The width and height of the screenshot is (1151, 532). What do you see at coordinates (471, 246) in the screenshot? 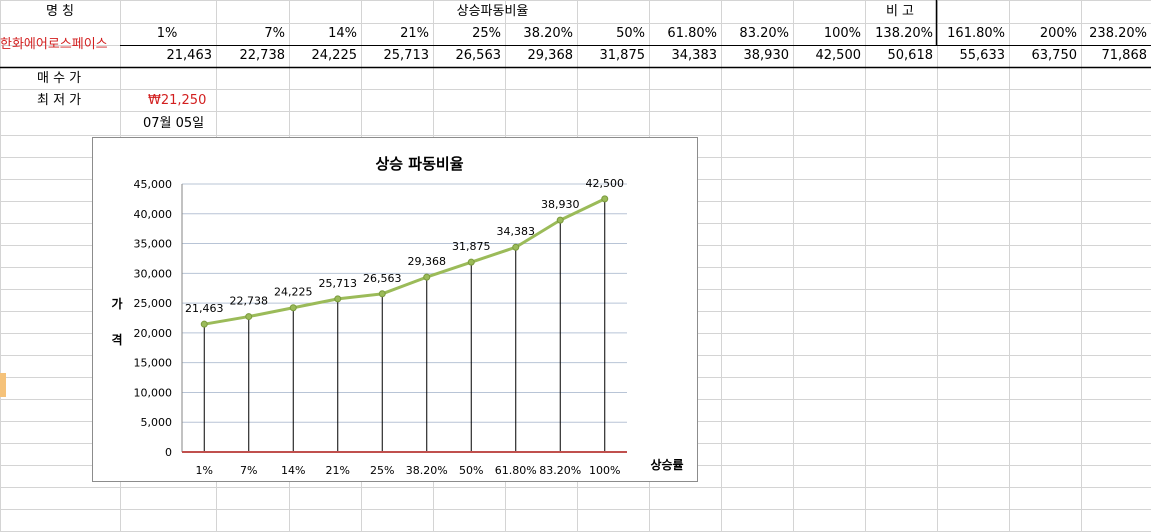
I see `data-label: 31,875` at bounding box center [471, 246].